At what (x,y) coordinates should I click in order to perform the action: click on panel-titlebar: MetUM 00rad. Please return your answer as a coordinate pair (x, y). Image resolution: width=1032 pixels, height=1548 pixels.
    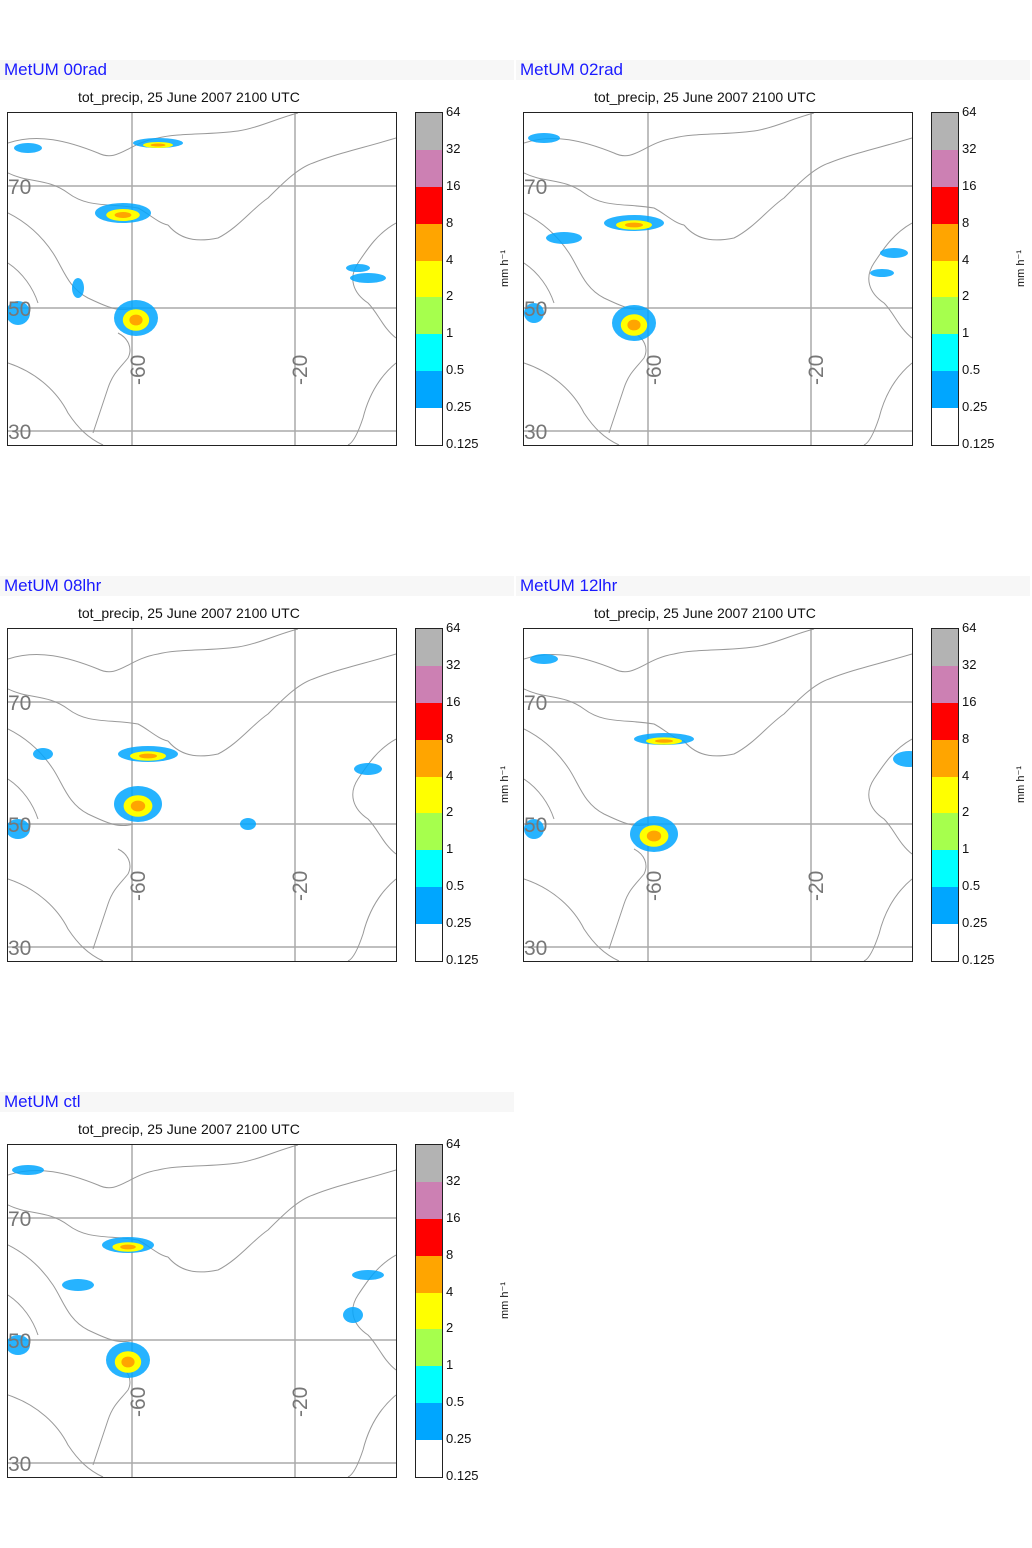
    Looking at the image, I should click on (257, 70).